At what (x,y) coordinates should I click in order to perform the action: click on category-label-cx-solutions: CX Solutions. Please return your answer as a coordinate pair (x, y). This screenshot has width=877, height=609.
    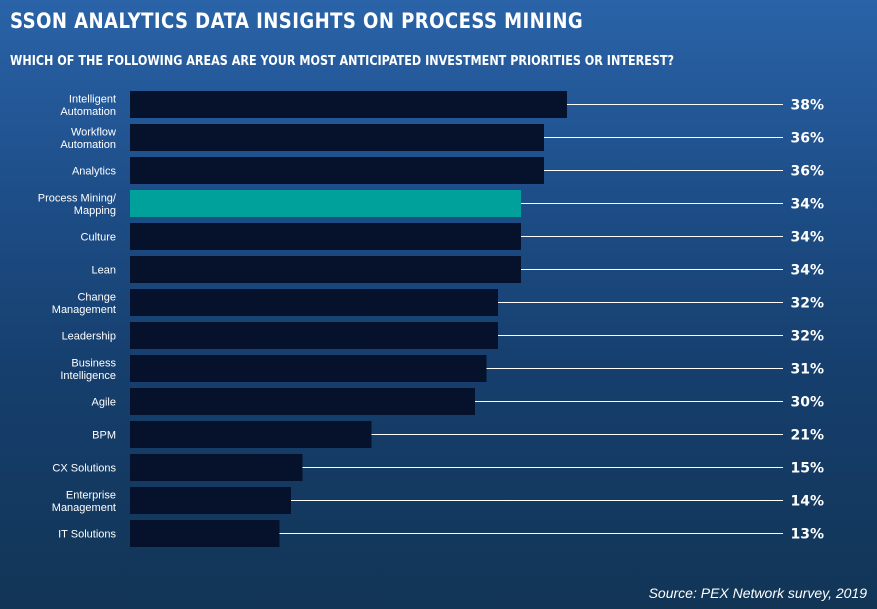
    Looking at the image, I should click on (84, 469).